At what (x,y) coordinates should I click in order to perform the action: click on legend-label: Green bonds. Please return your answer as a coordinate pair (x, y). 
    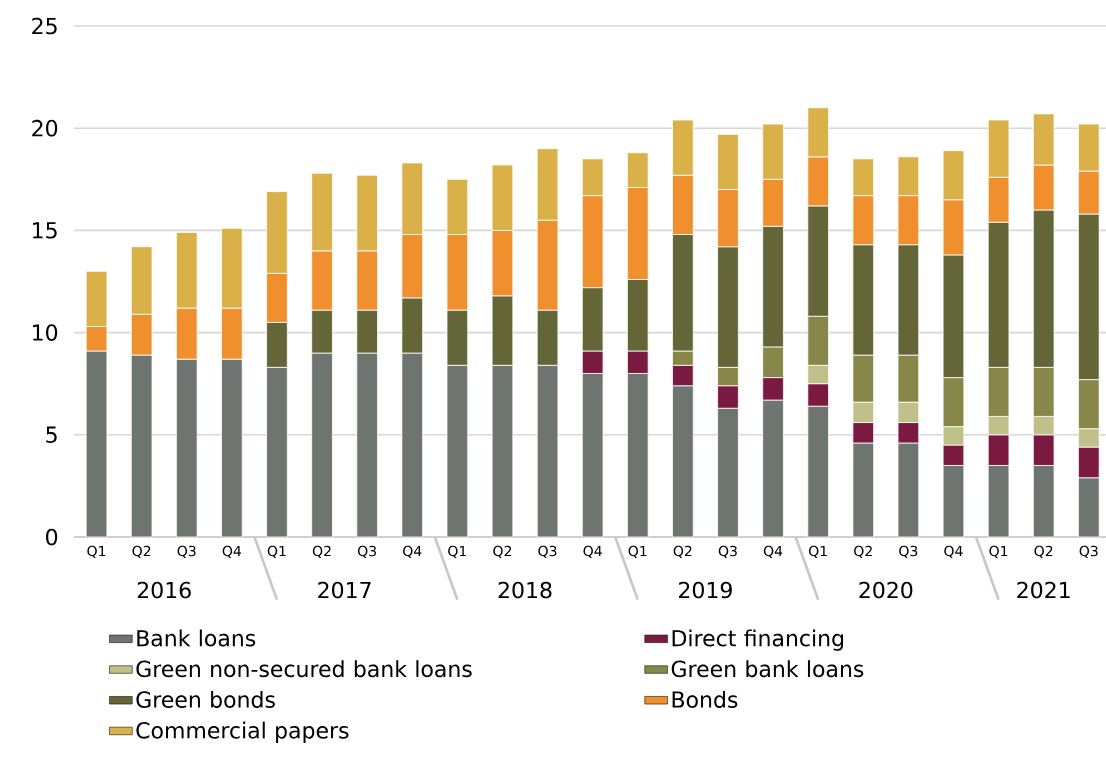
    Looking at the image, I should click on (205, 699).